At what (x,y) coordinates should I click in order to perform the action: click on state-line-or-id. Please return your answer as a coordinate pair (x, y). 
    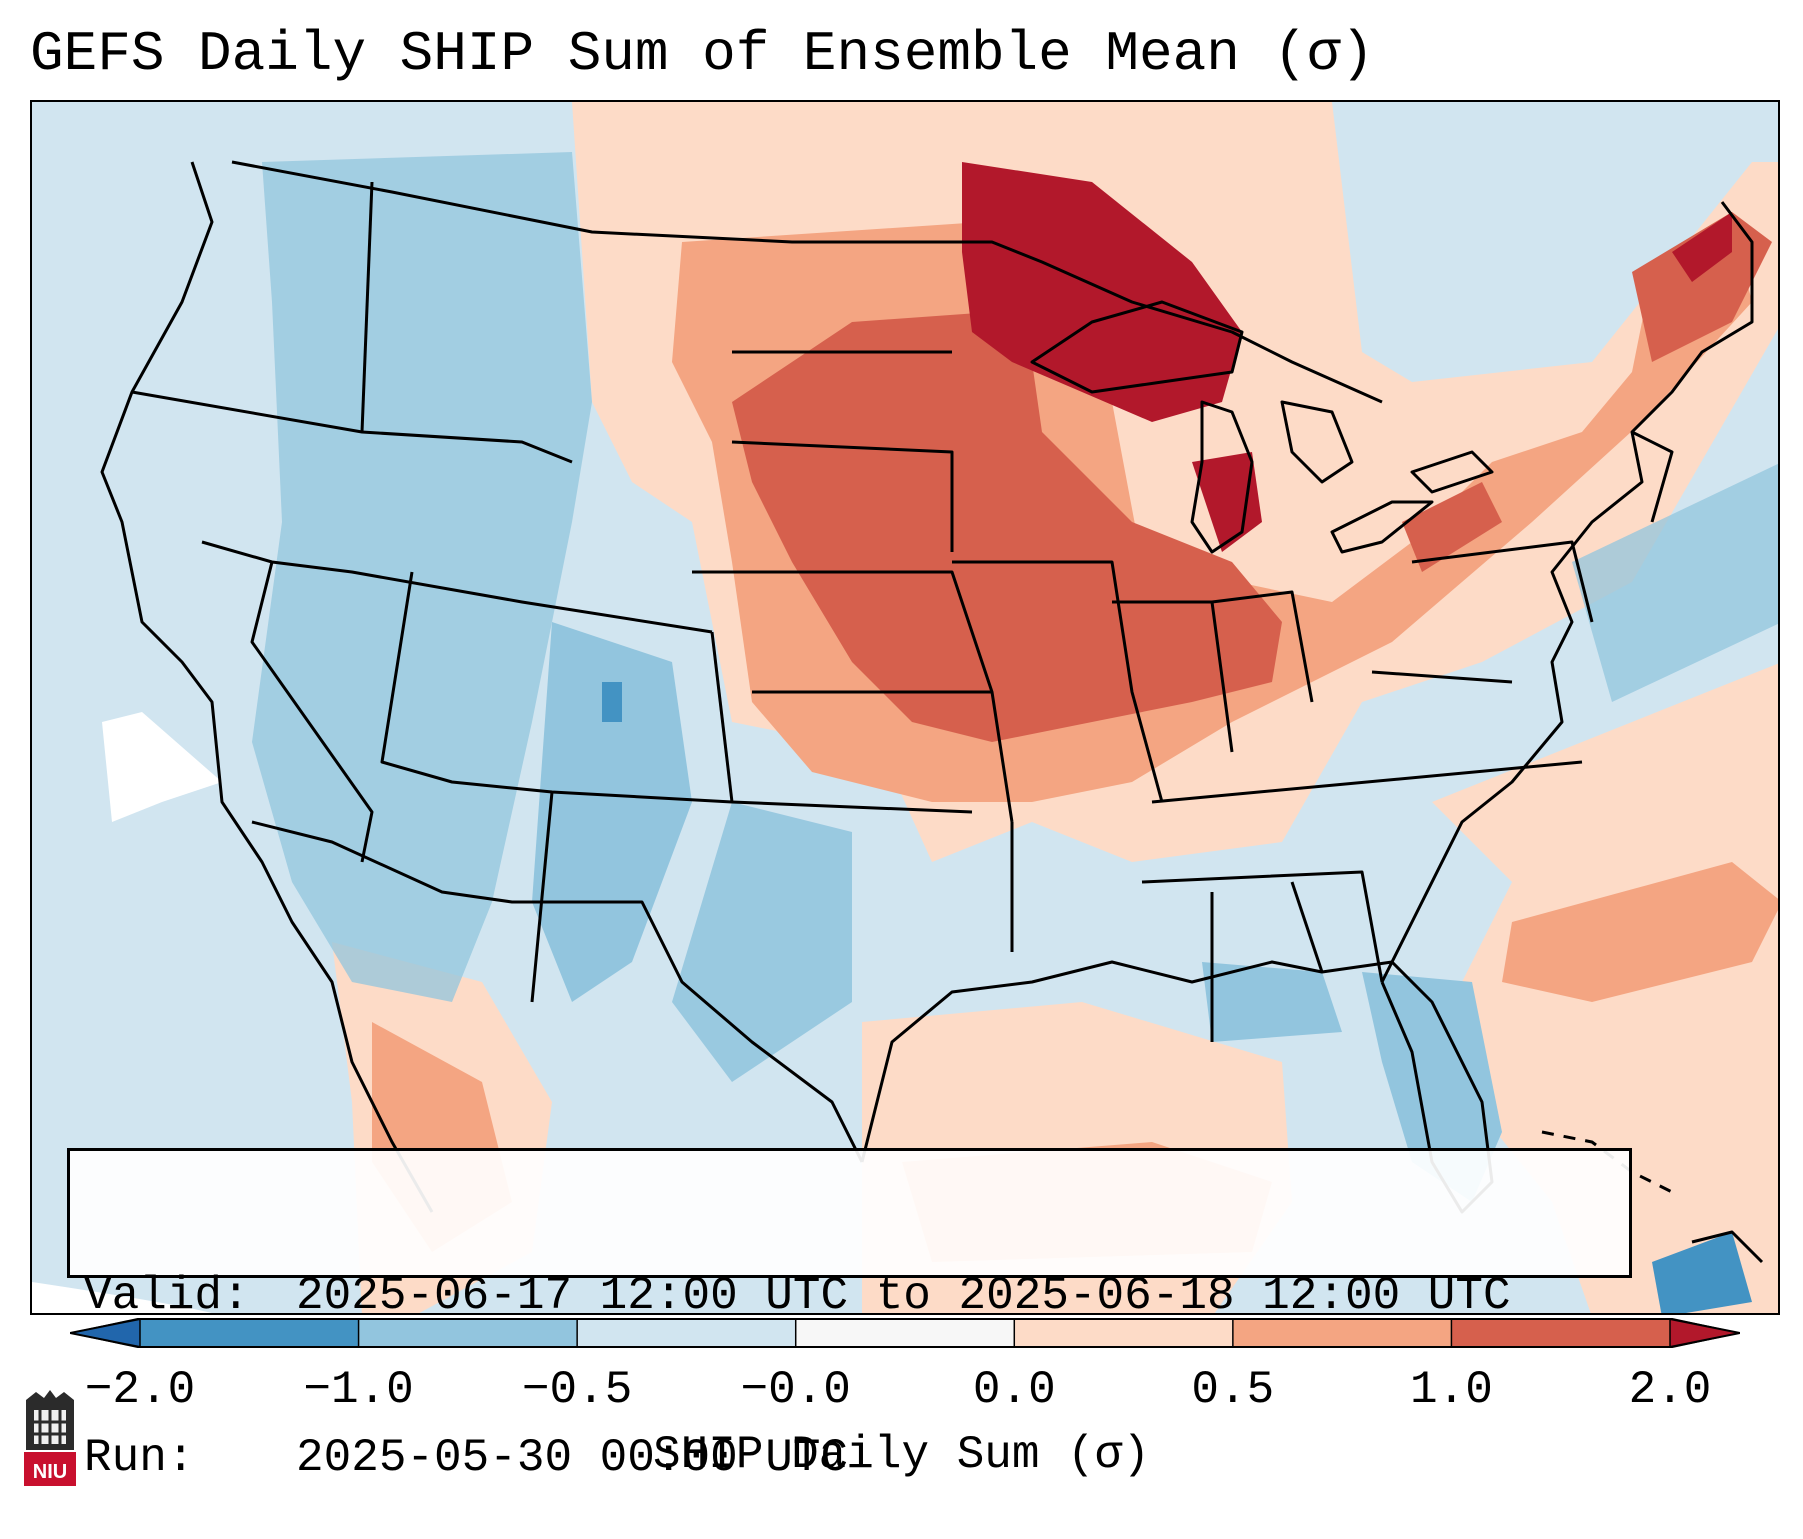
    Looking at the image, I should click on (367, 307).